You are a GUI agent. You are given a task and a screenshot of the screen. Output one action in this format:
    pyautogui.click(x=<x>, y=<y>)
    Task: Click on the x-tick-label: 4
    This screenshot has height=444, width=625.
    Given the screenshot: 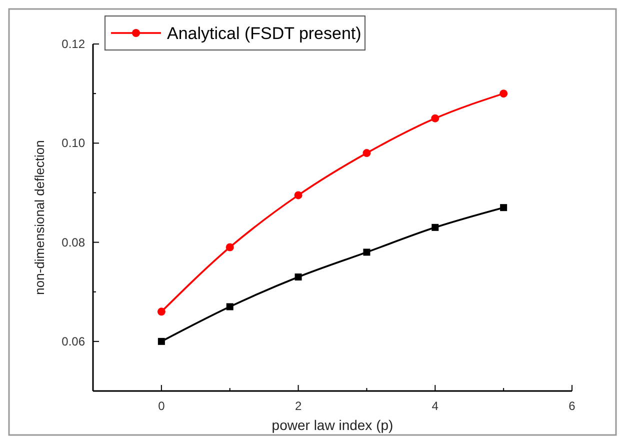 What is the action you would take?
    pyautogui.click(x=435, y=406)
    